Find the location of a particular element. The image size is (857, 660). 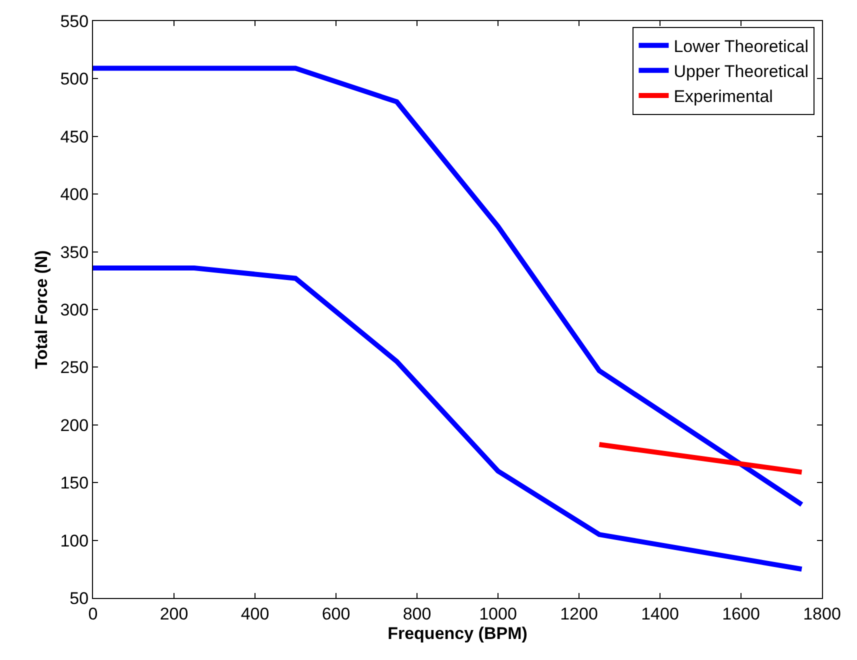

y-tick-label: 350 is located at coordinates (74, 252).